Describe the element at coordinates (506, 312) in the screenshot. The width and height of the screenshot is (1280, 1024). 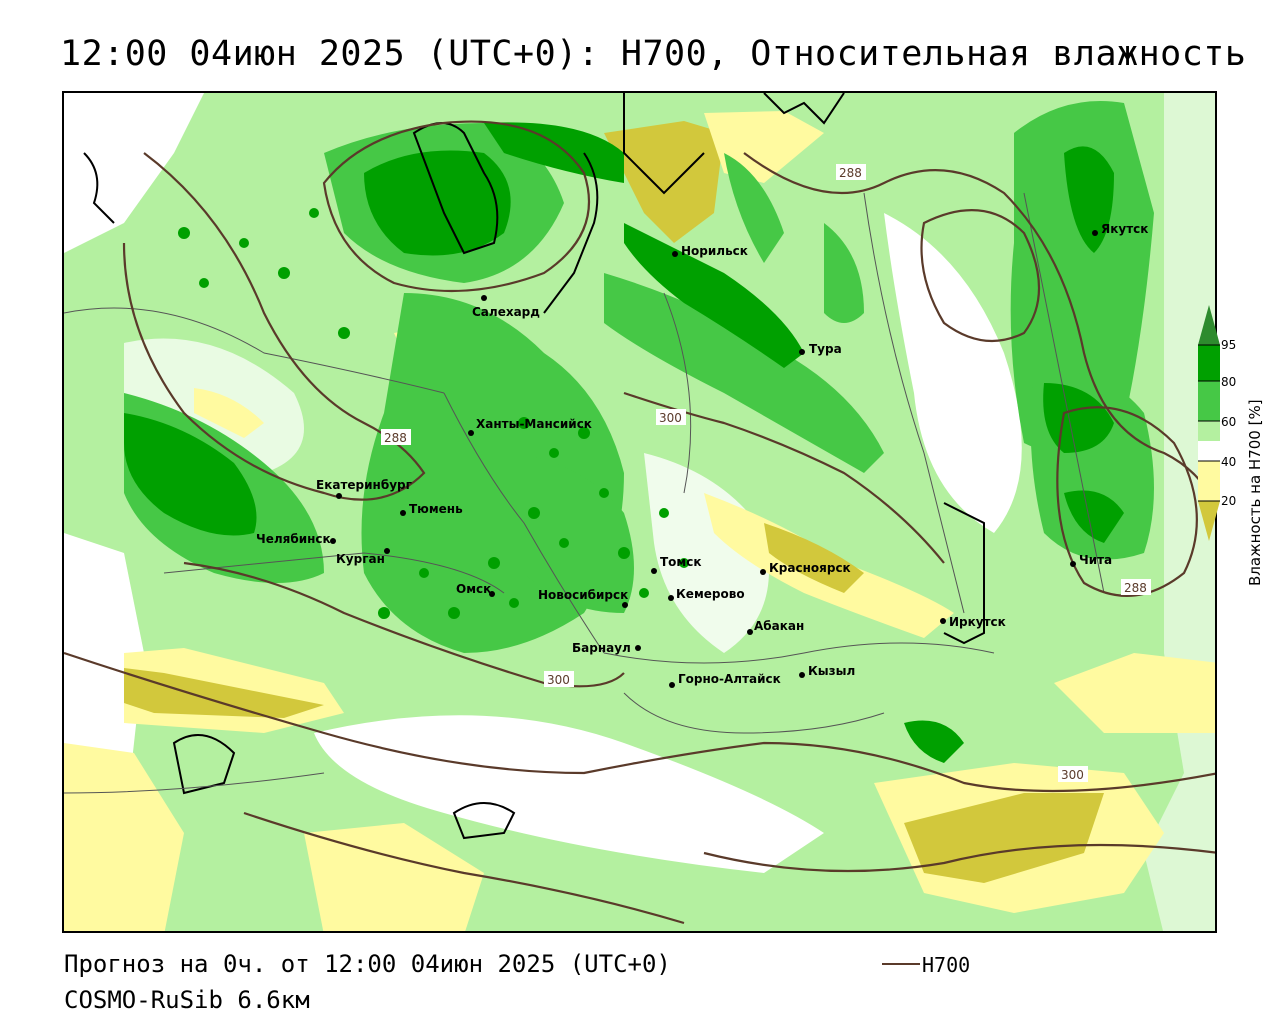
I see `city-label-salekhard: Салехард` at that location.